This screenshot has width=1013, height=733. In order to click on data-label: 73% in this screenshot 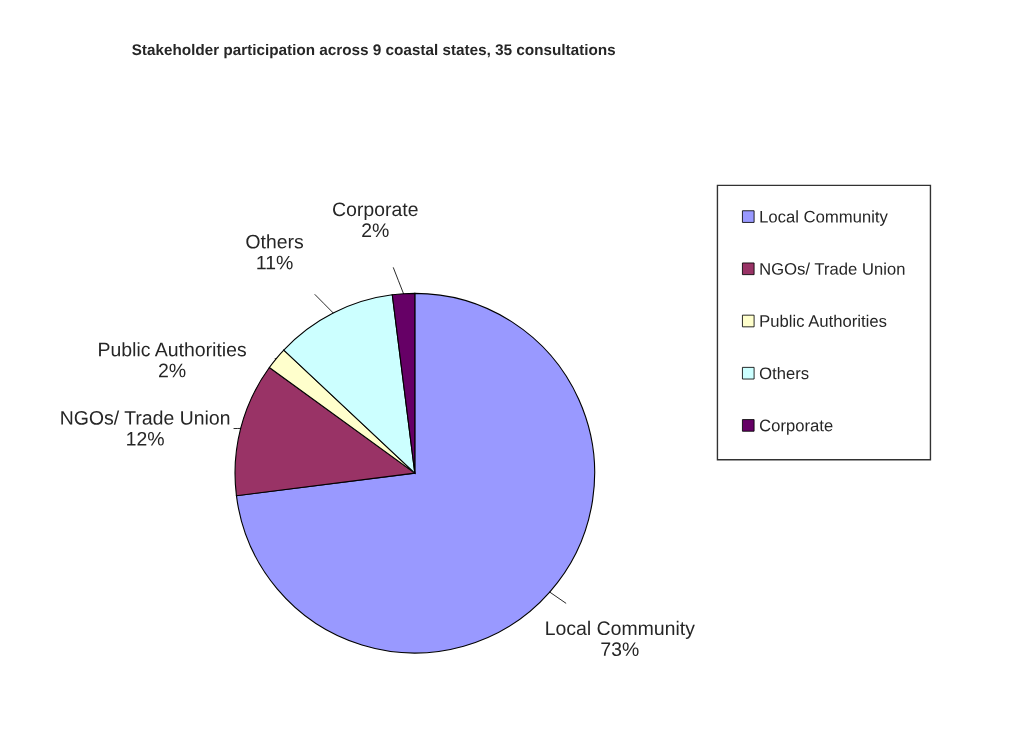, I will do `click(620, 649)`.